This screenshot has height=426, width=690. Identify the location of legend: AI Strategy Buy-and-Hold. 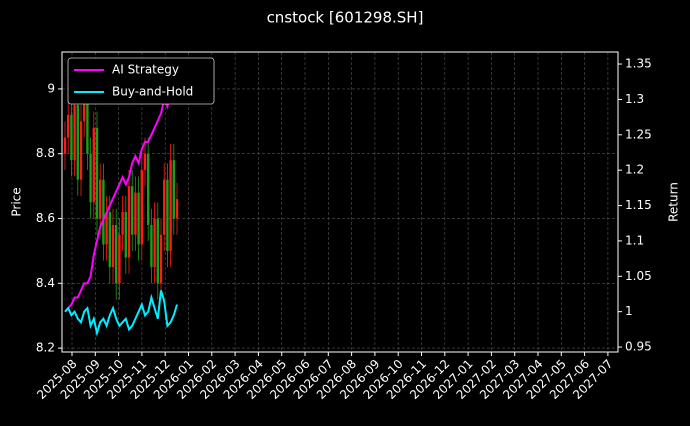
(141, 81).